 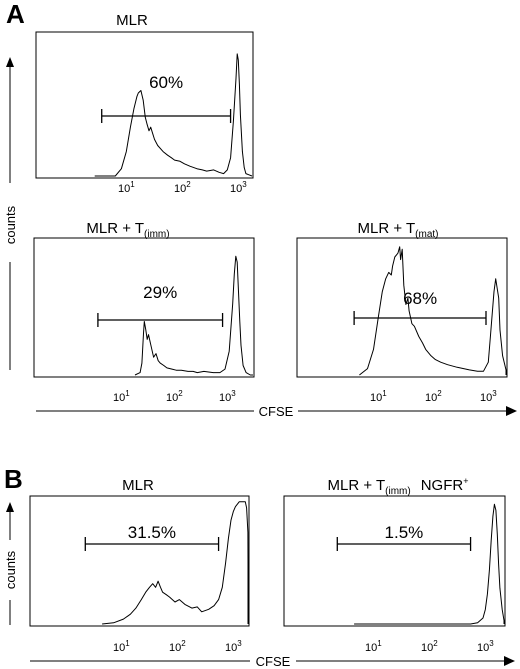 I want to click on histogram-b-mlr: MLR 31.5% 10¹ 10² 10³, so click(x=139, y=565).